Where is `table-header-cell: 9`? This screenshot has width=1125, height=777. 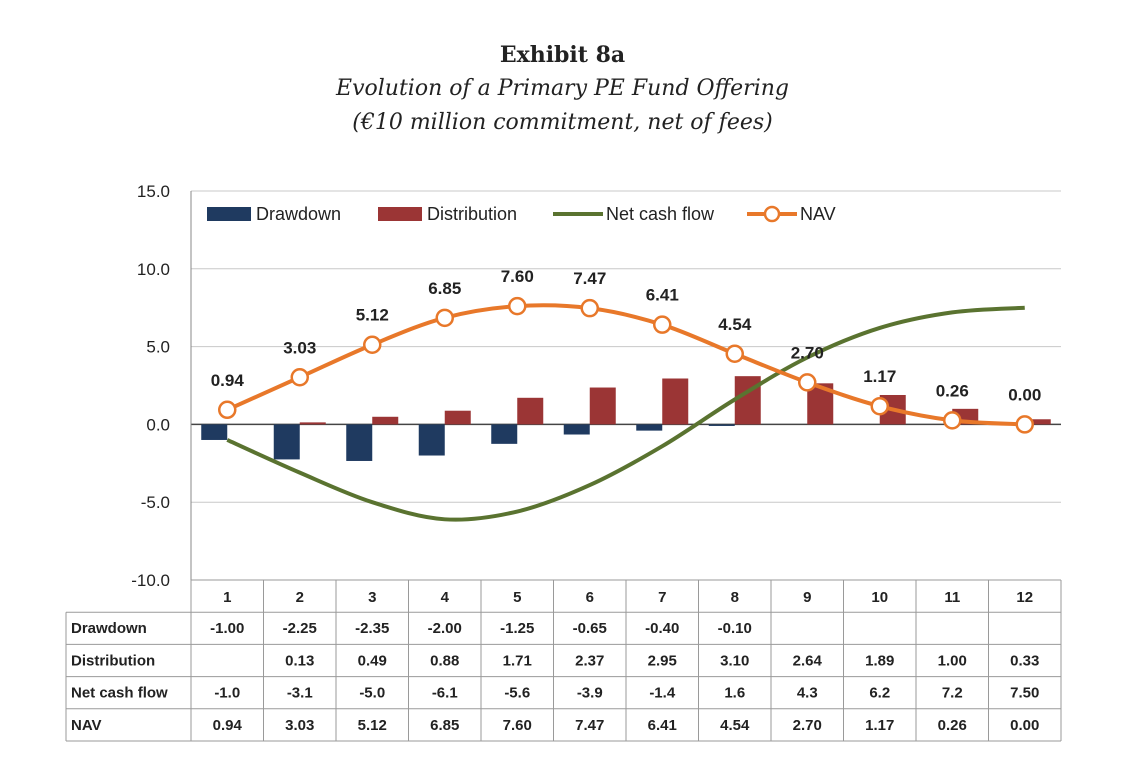 table-header-cell: 9 is located at coordinates (807, 597).